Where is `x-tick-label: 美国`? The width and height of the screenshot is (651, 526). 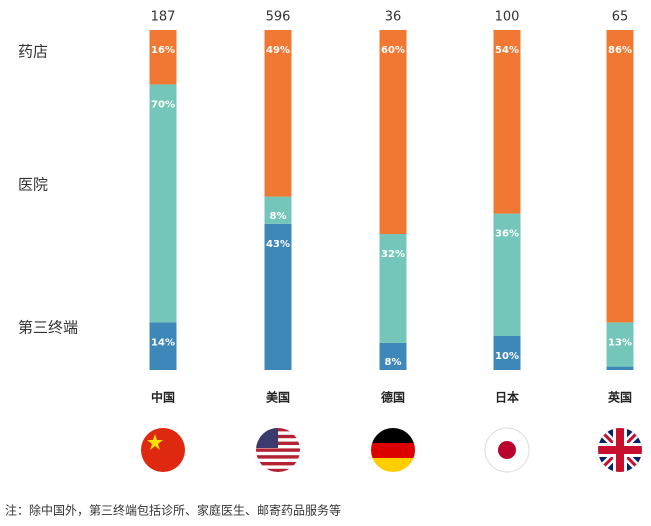 x-tick-label: 美国 is located at coordinates (278, 397).